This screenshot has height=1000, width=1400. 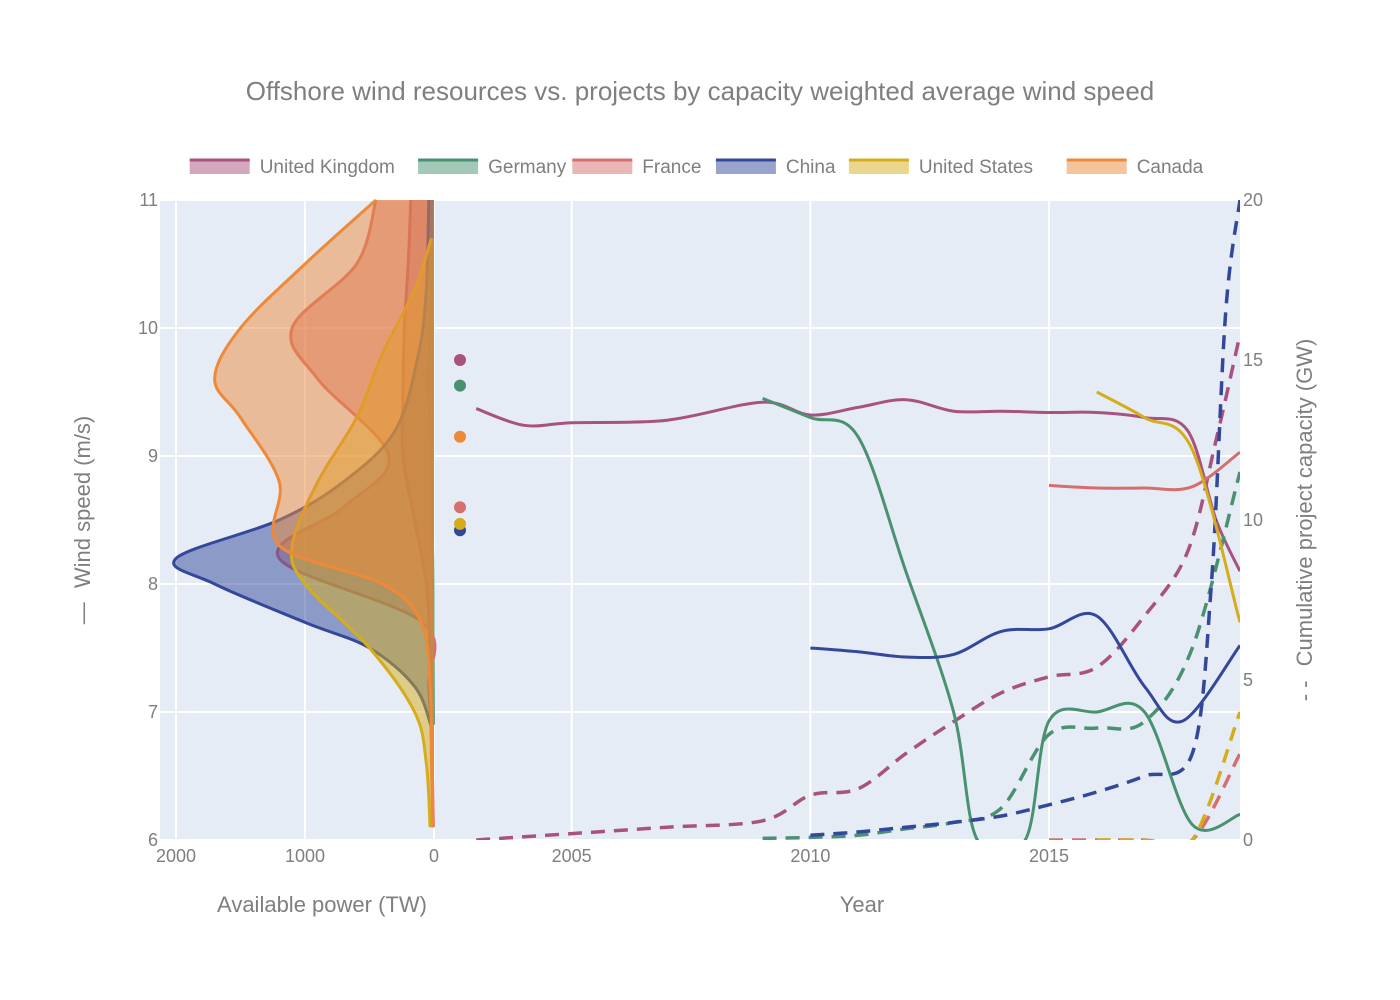 What do you see at coordinates (148, 200) in the screenshot?
I see `left-y-tick-label: 11` at bounding box center [148, 200].